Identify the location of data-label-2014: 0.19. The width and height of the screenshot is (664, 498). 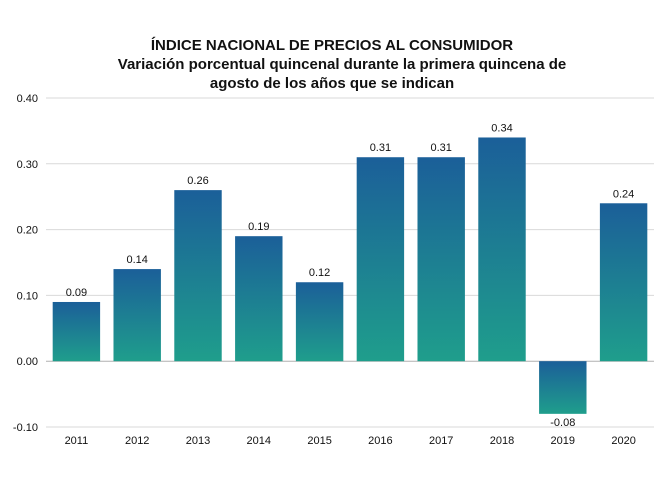
(258, 227).